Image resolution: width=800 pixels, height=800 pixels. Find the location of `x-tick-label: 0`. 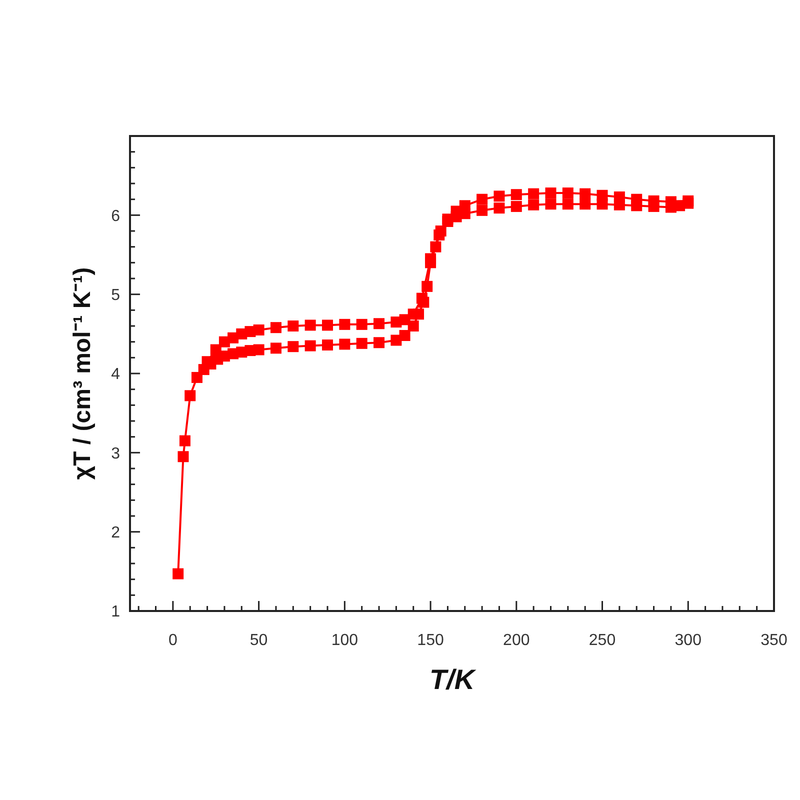

x-tick-label: 0 is located at coordinates (173, 640).